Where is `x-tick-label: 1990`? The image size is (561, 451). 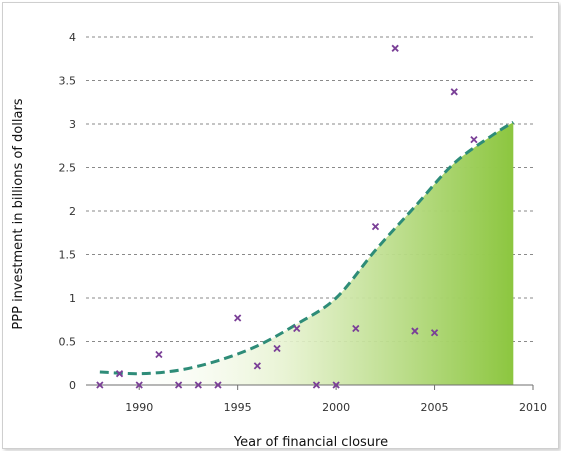 x-tick-label: 1990 is located at coordinates (139, 407).